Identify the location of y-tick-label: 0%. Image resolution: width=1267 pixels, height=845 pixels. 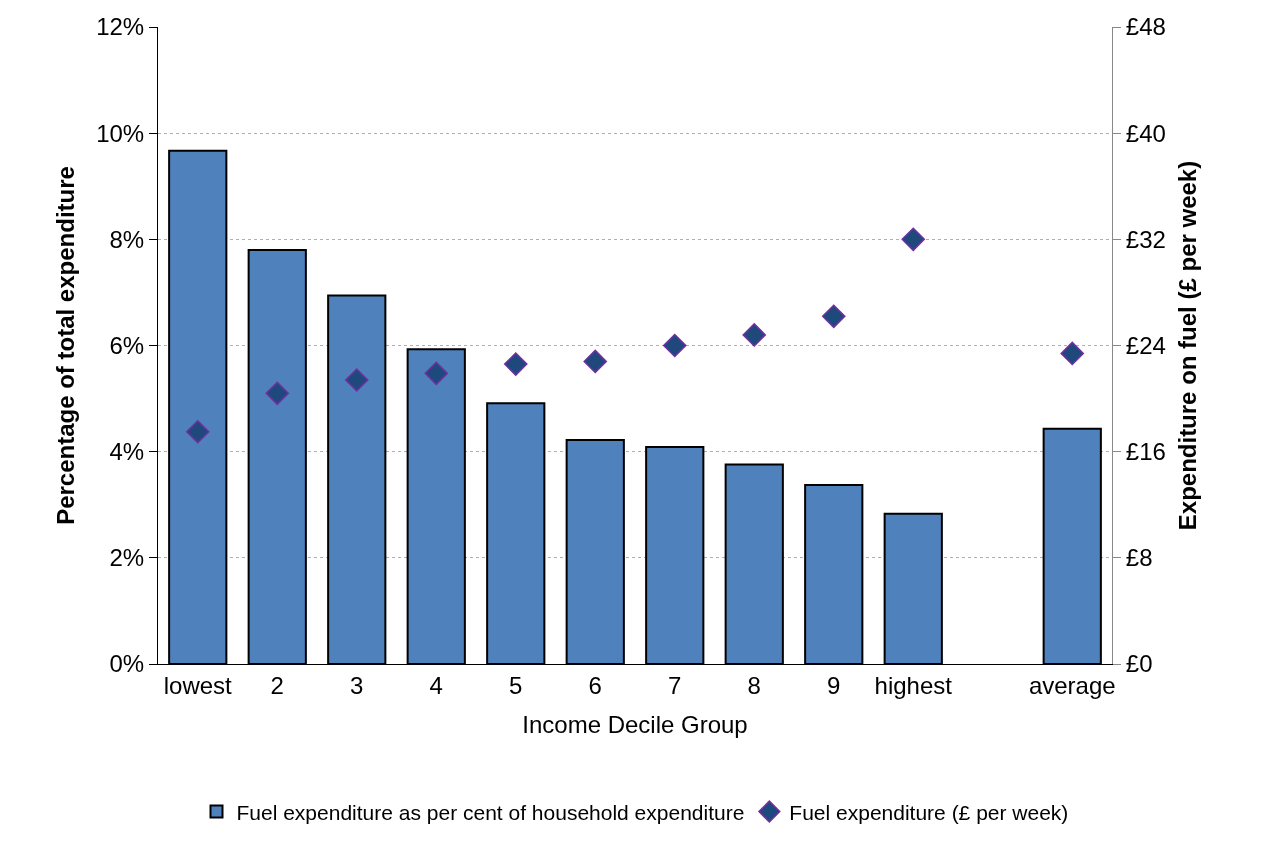
(127, 664).